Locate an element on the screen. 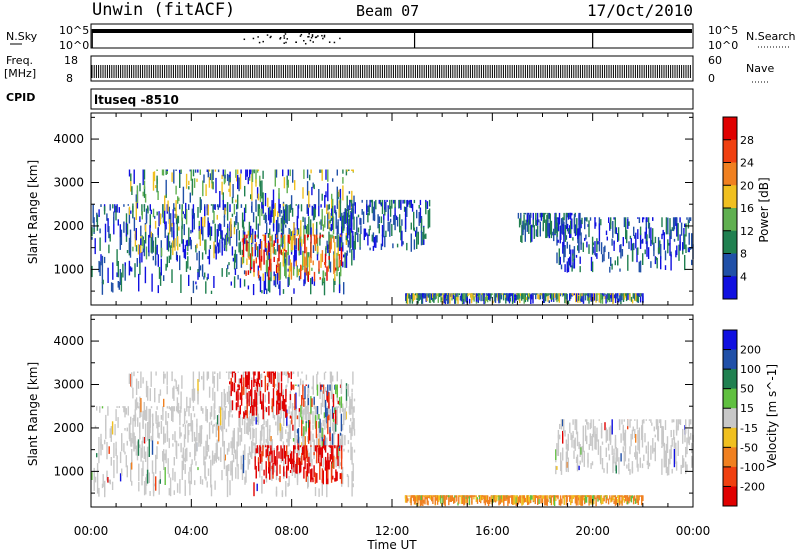  power-colorbar-band is located at coordinates (730, 242).